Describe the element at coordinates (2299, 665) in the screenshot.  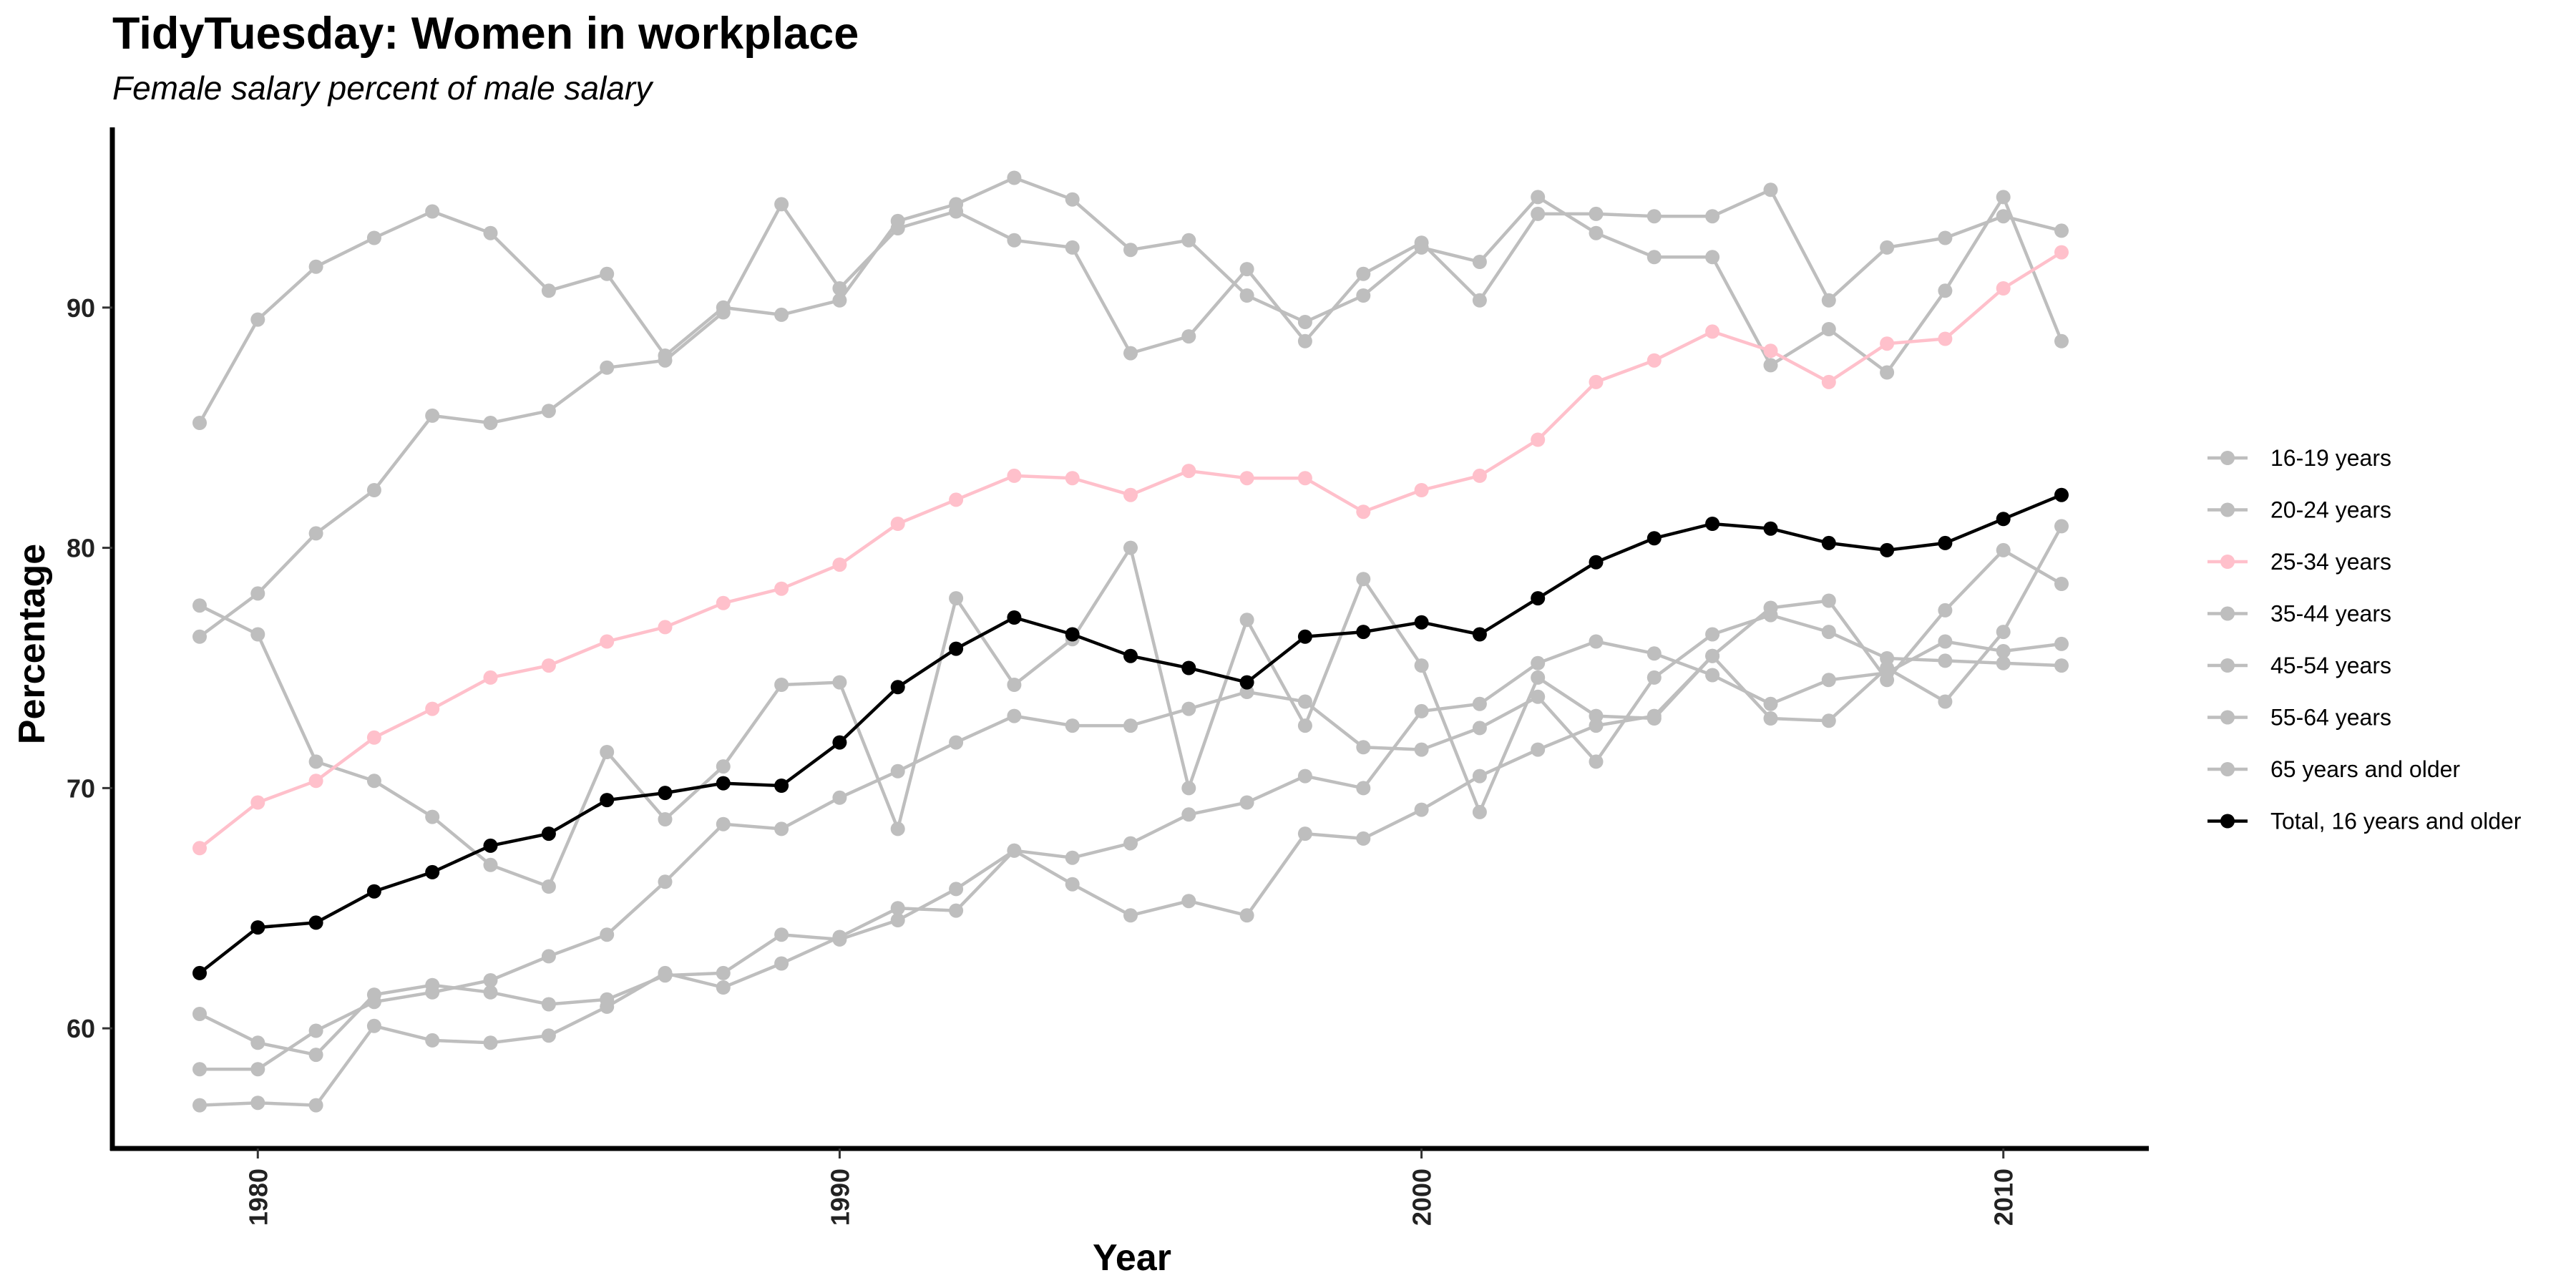
I see `legend-entry: 45-54 years` at that location.